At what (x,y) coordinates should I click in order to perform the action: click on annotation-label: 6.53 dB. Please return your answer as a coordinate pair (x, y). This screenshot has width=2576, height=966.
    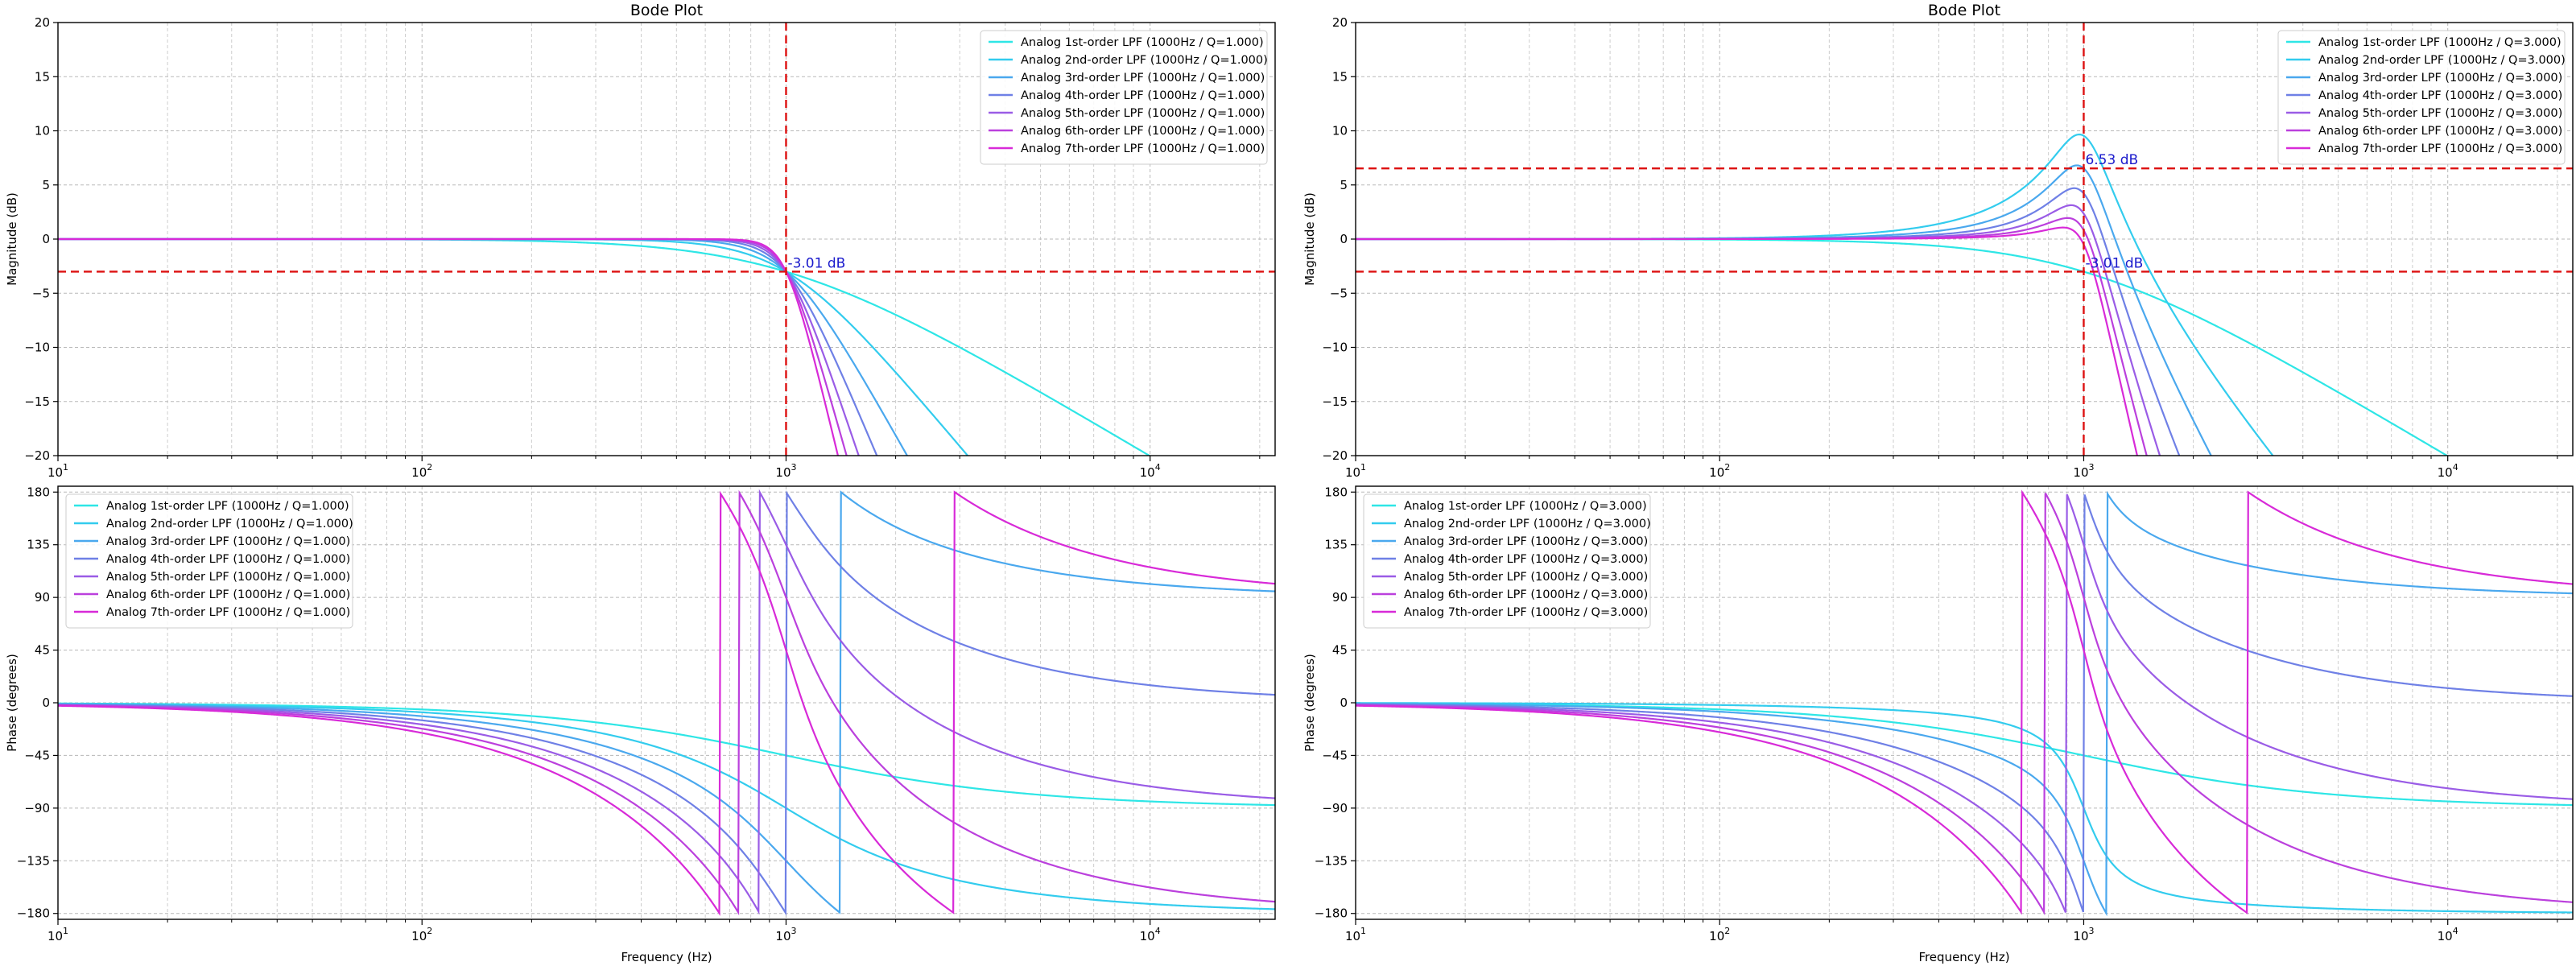
    Looking at the image, I should click on (2111, 160).